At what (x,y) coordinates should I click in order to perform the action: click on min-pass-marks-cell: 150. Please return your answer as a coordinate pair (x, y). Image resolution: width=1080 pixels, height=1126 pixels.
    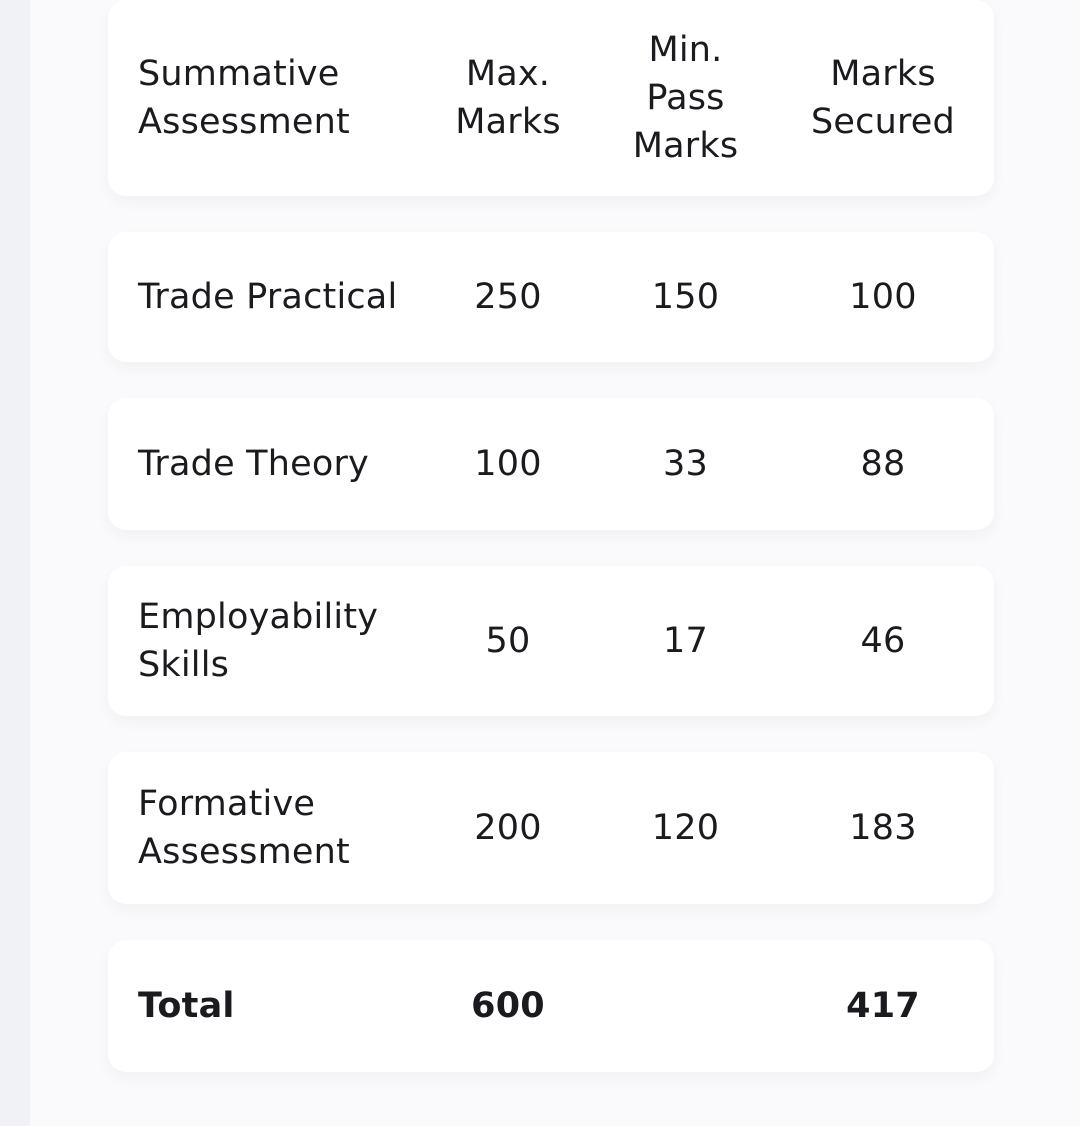
    Looking at the image, I should click on (685, 297).